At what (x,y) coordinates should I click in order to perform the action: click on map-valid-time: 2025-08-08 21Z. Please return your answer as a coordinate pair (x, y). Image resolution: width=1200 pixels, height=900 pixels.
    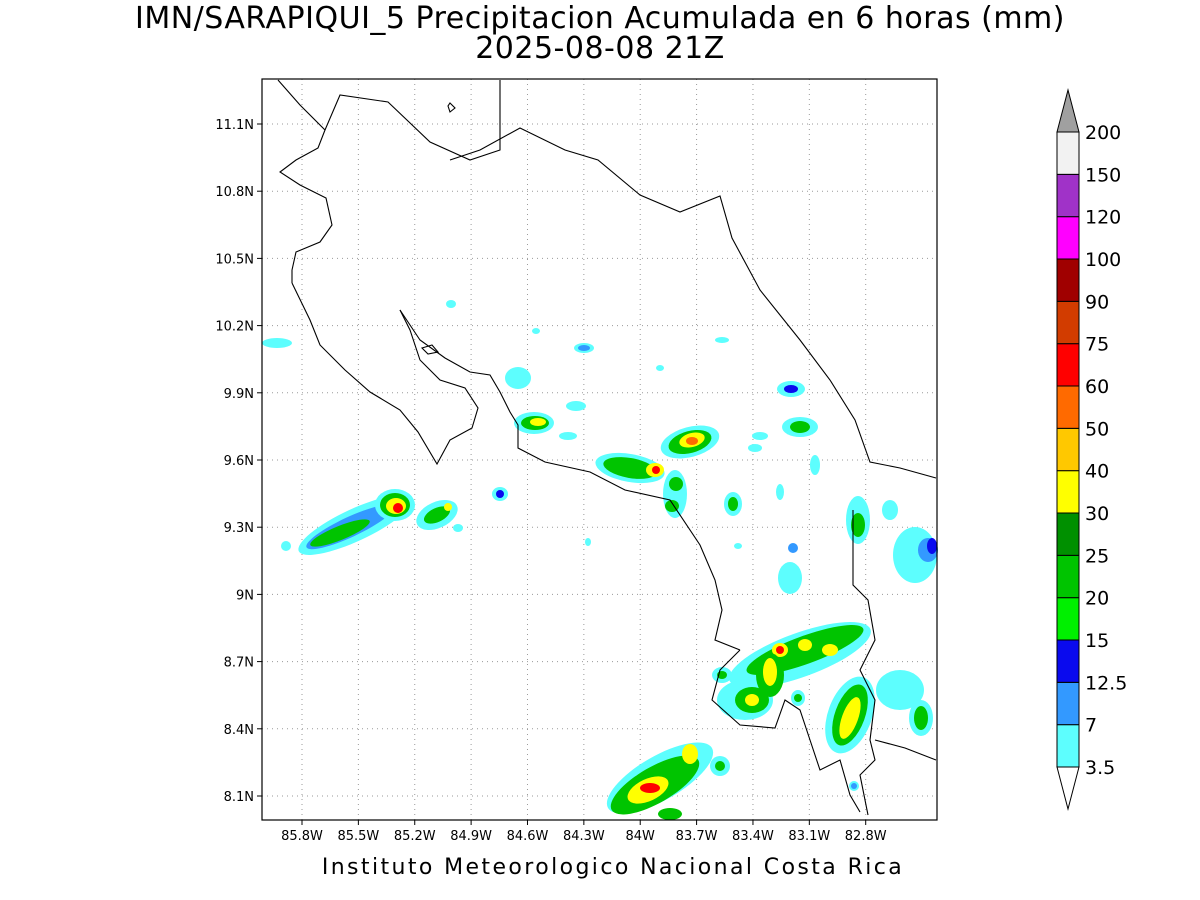
    Looking at the image, I should click on (600, 48).